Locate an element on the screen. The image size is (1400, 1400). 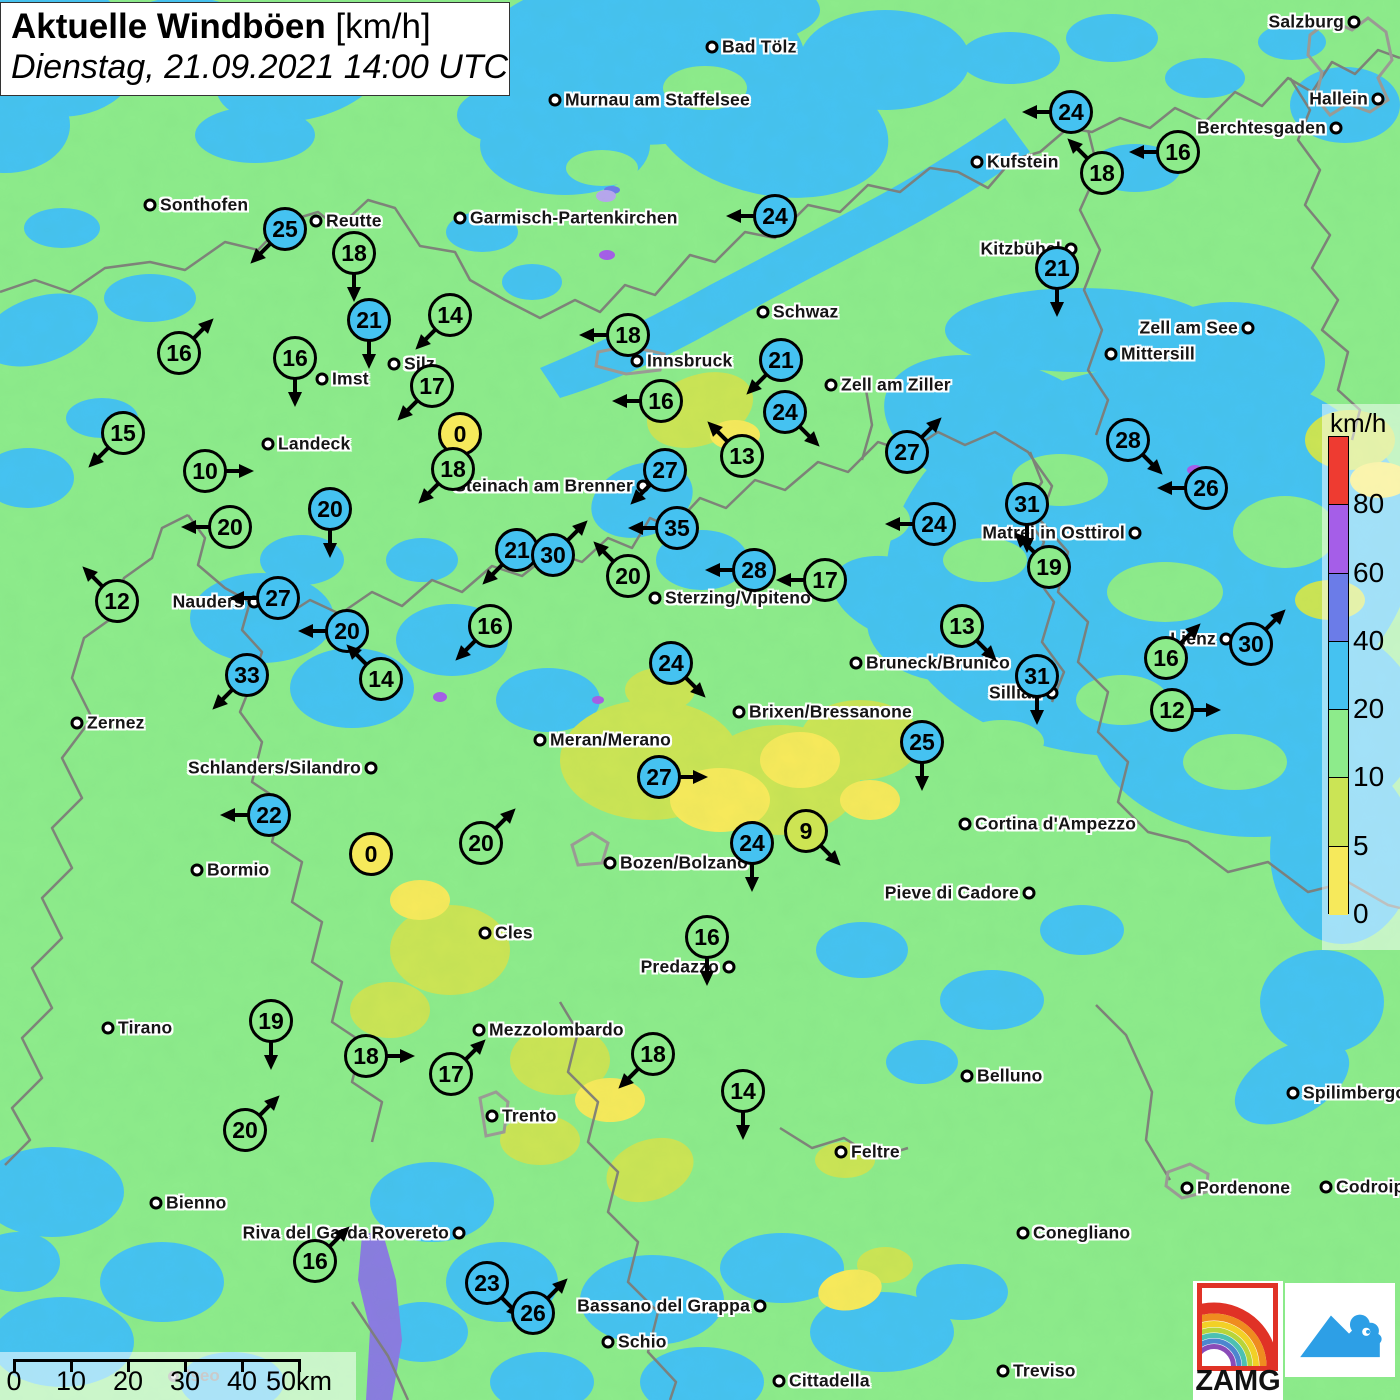
city-label: Schio is located at coordinates (642, 1341).